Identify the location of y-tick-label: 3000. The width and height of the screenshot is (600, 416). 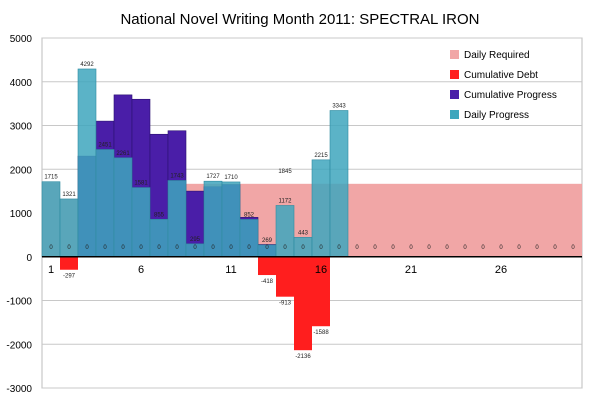
(21, 127).